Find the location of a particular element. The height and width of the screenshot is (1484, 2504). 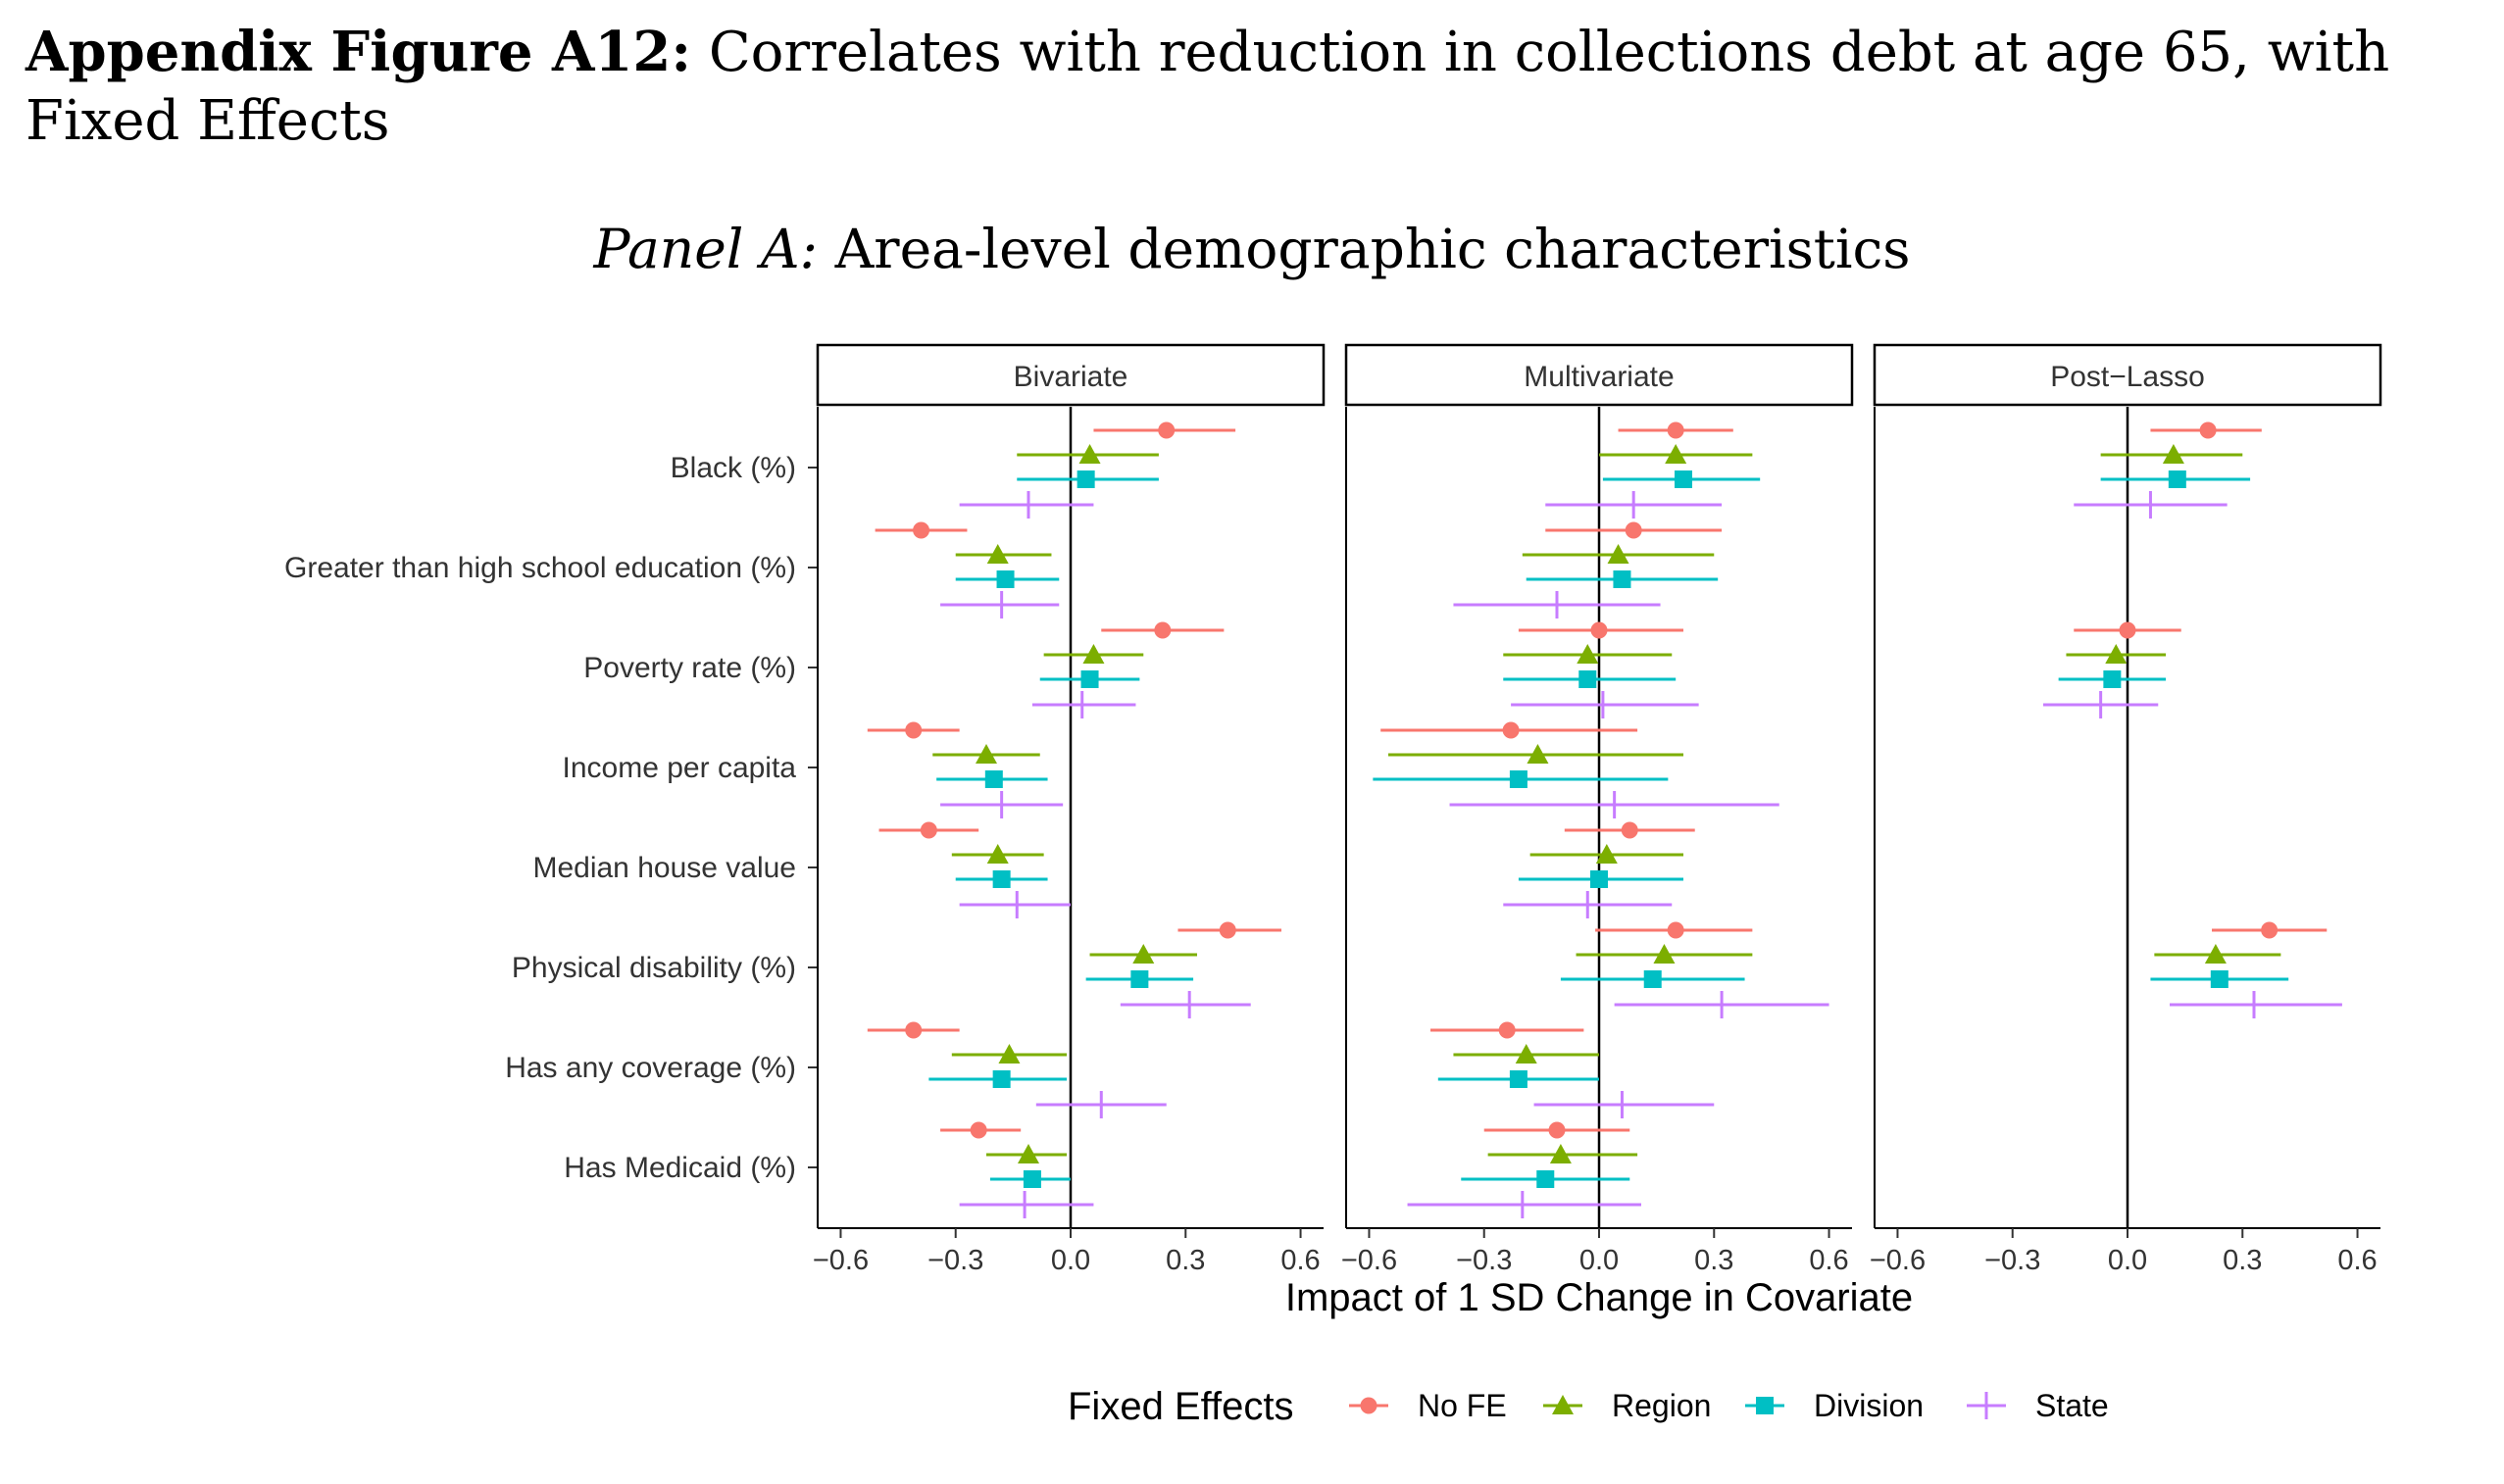

legend-entry-label: Division is located at coordinates (1869, 1405).